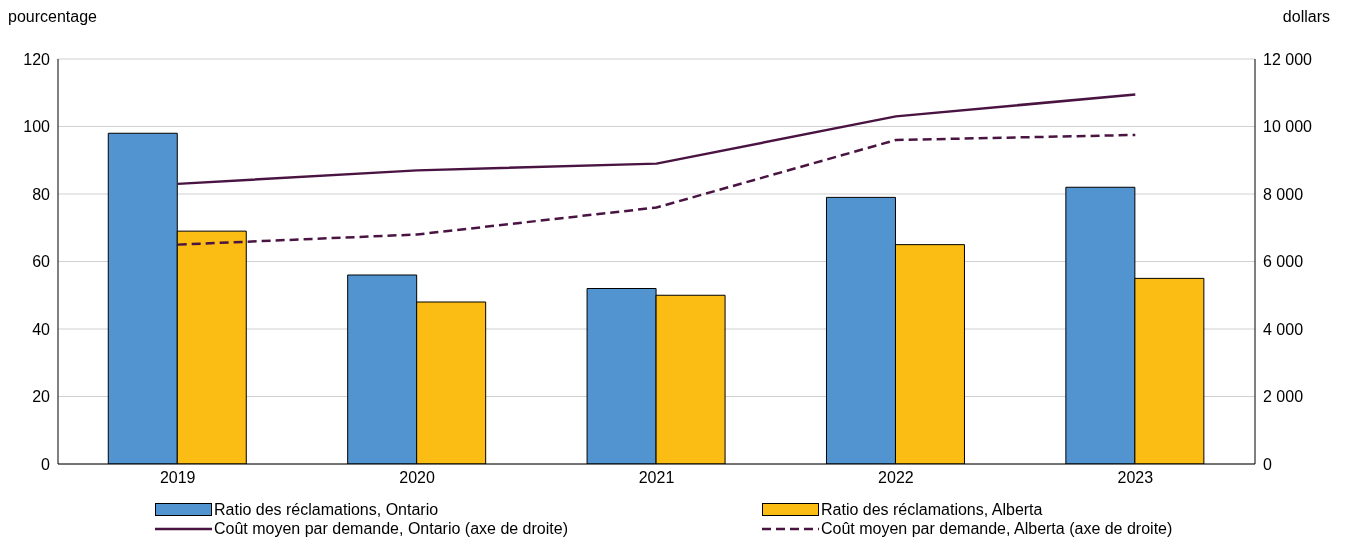 This screenshot has width=1346, height=557. I want to click on y-tick-label: 80, so click(41, 194).